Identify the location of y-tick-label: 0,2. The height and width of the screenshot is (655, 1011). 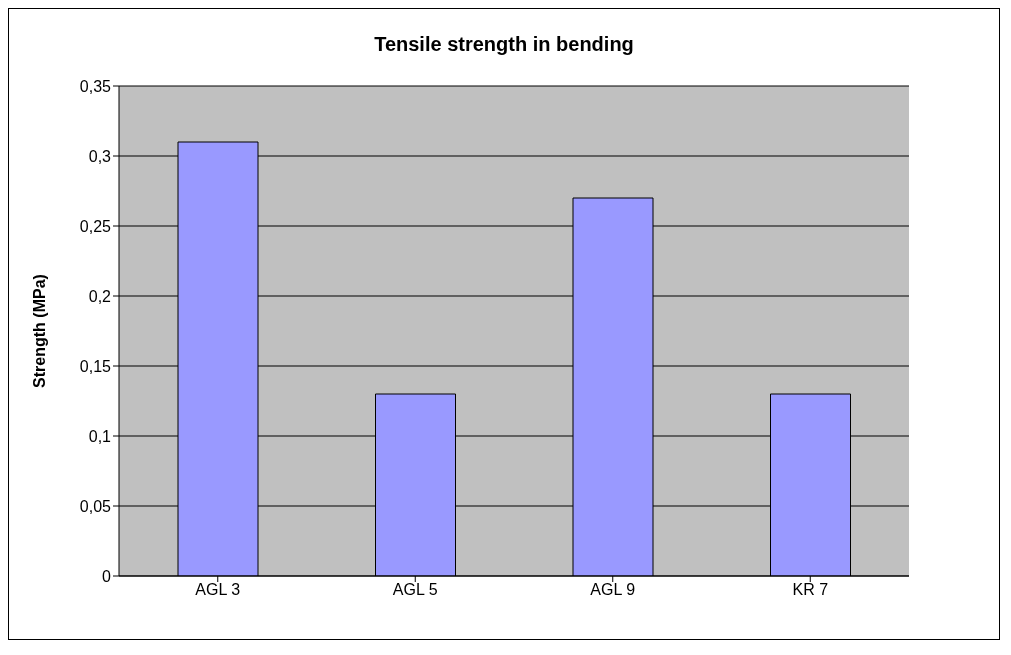
(100, 296).